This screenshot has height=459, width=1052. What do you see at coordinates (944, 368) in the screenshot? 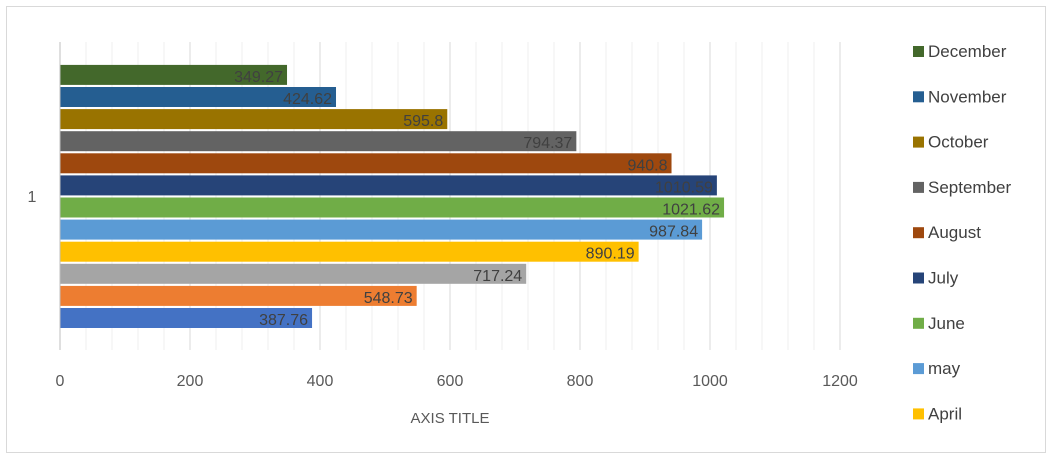
I see `legend-label-may: may` at bounding box center [944, 368].